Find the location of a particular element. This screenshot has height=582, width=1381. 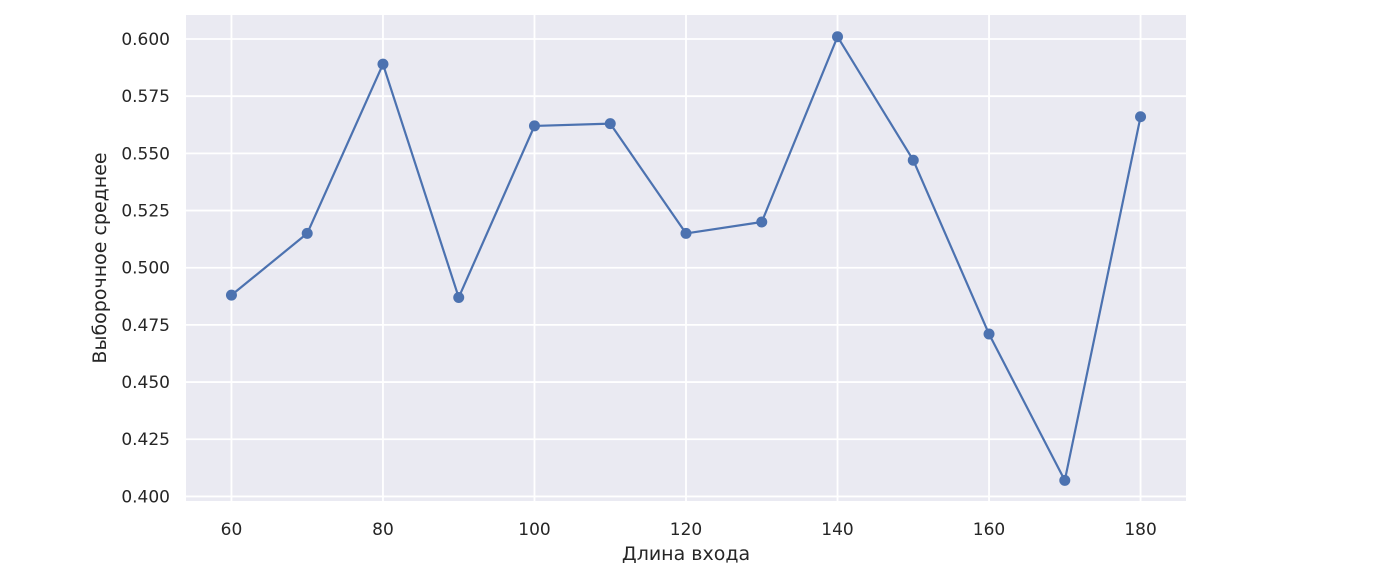

x-tick-label: 80 is located at coordinates (383, 530).